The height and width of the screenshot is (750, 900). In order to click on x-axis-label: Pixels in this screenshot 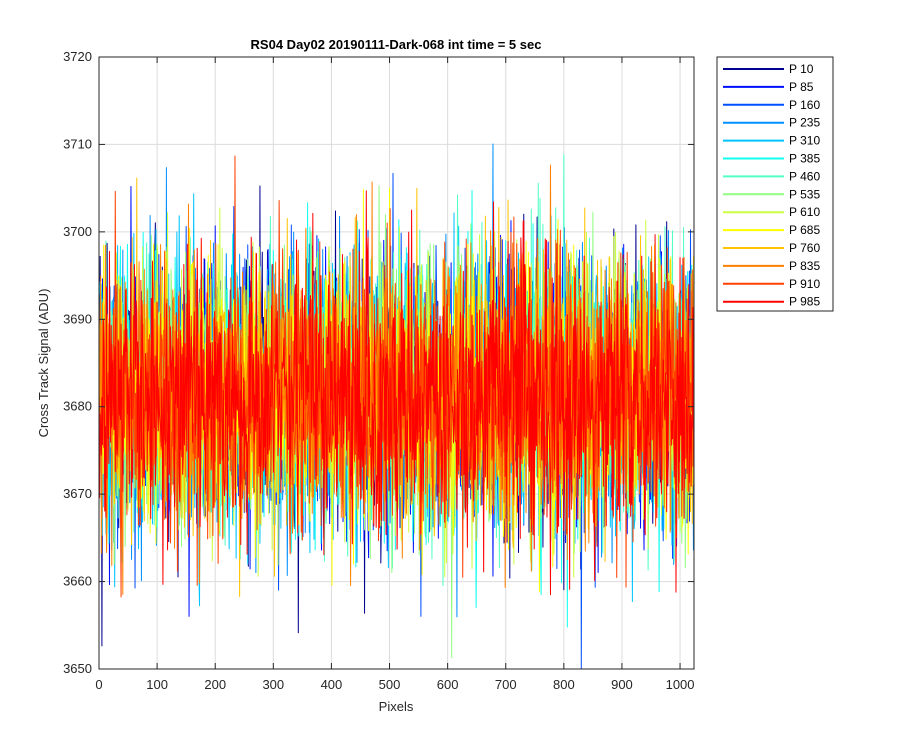, I will do `click(396, 706)`.